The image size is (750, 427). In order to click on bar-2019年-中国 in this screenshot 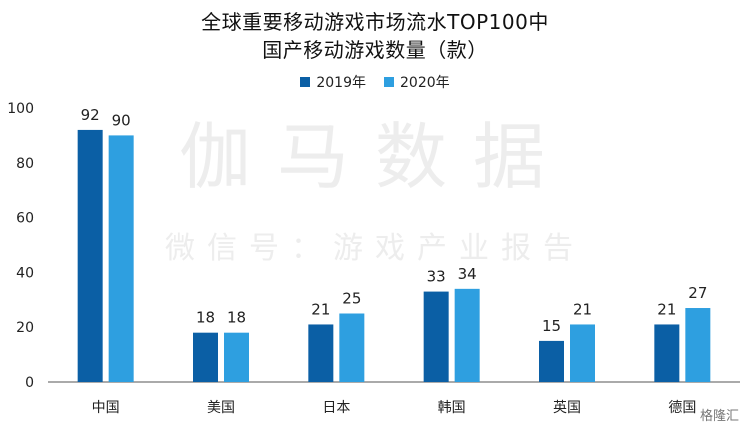, I will do `click(90, 255)`.